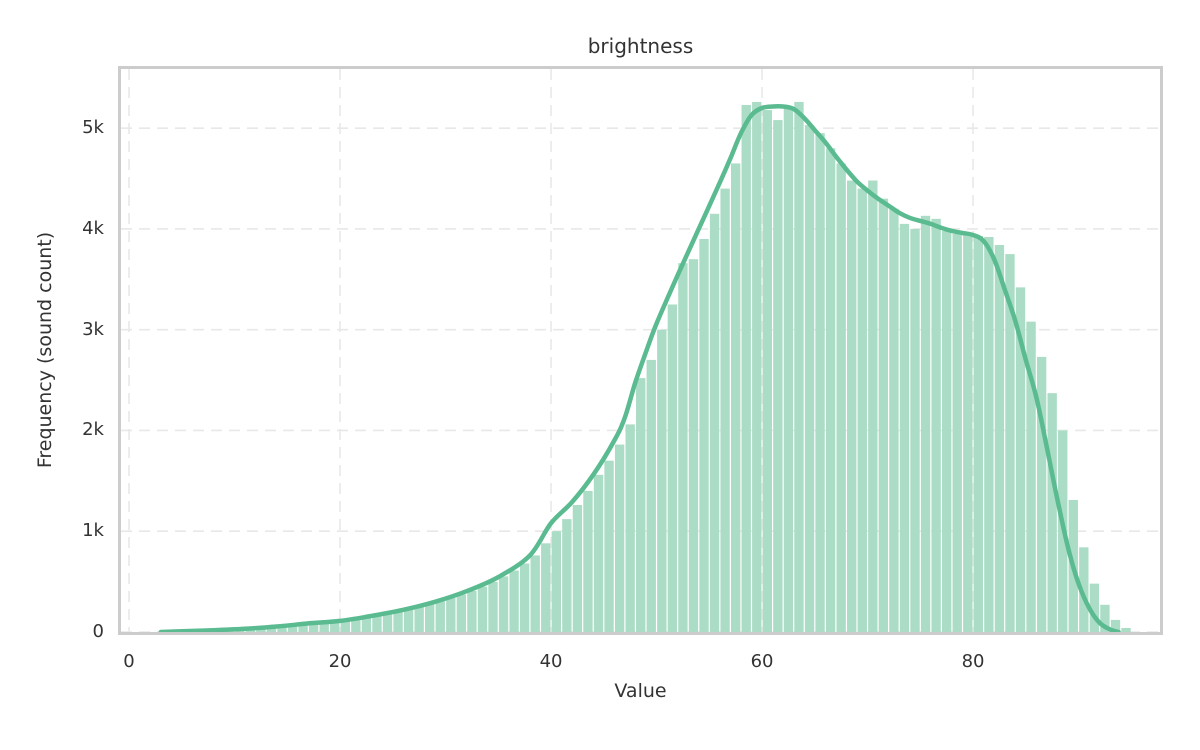 This screenshot has width=1200, height=750. Describe the element at coordinates (340, 661) in the screenshot. I see `x-tick-label: 20` at that location.